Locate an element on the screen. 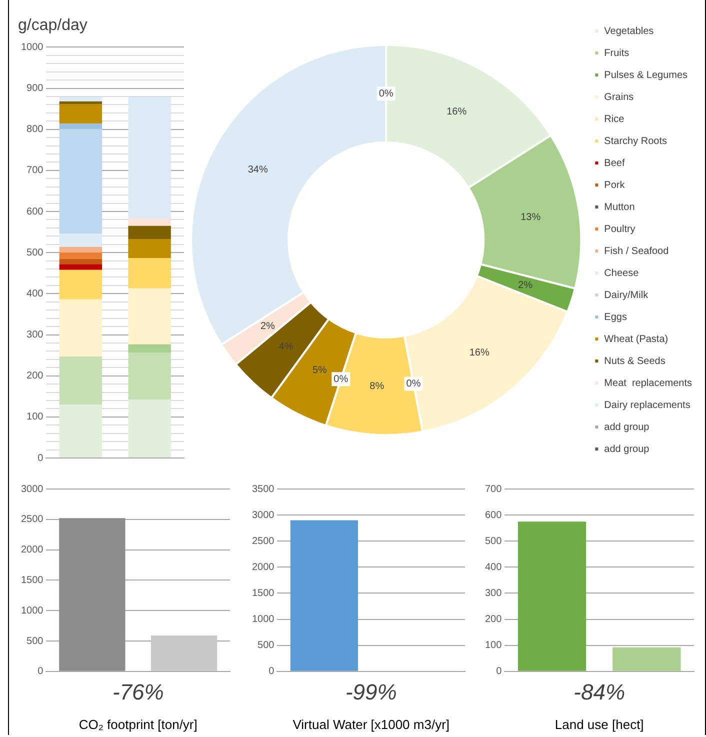 Image resolution: width=706 pixels, height=737 pixels. x-axis-title: CO₂ footprint [ton/yr] is located at coordinates (138, 724).